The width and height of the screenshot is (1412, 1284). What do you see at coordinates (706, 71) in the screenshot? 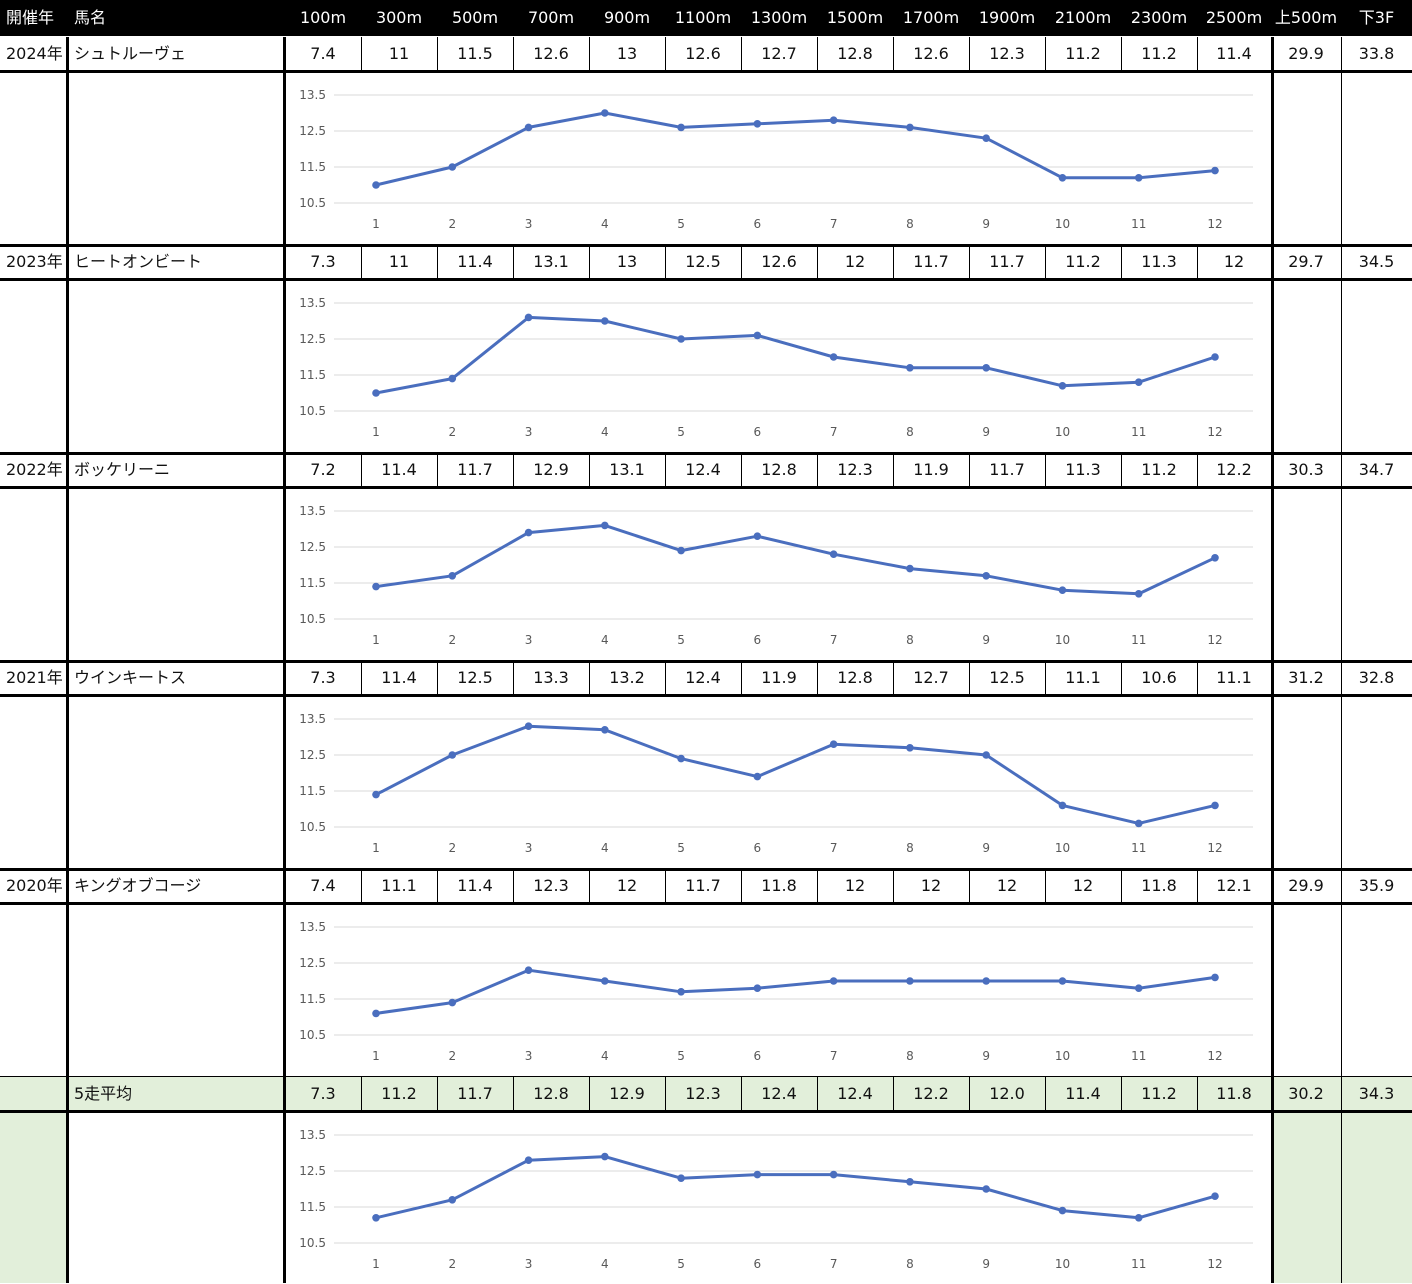
I see `row-divider` at bounding box center [706, 71].